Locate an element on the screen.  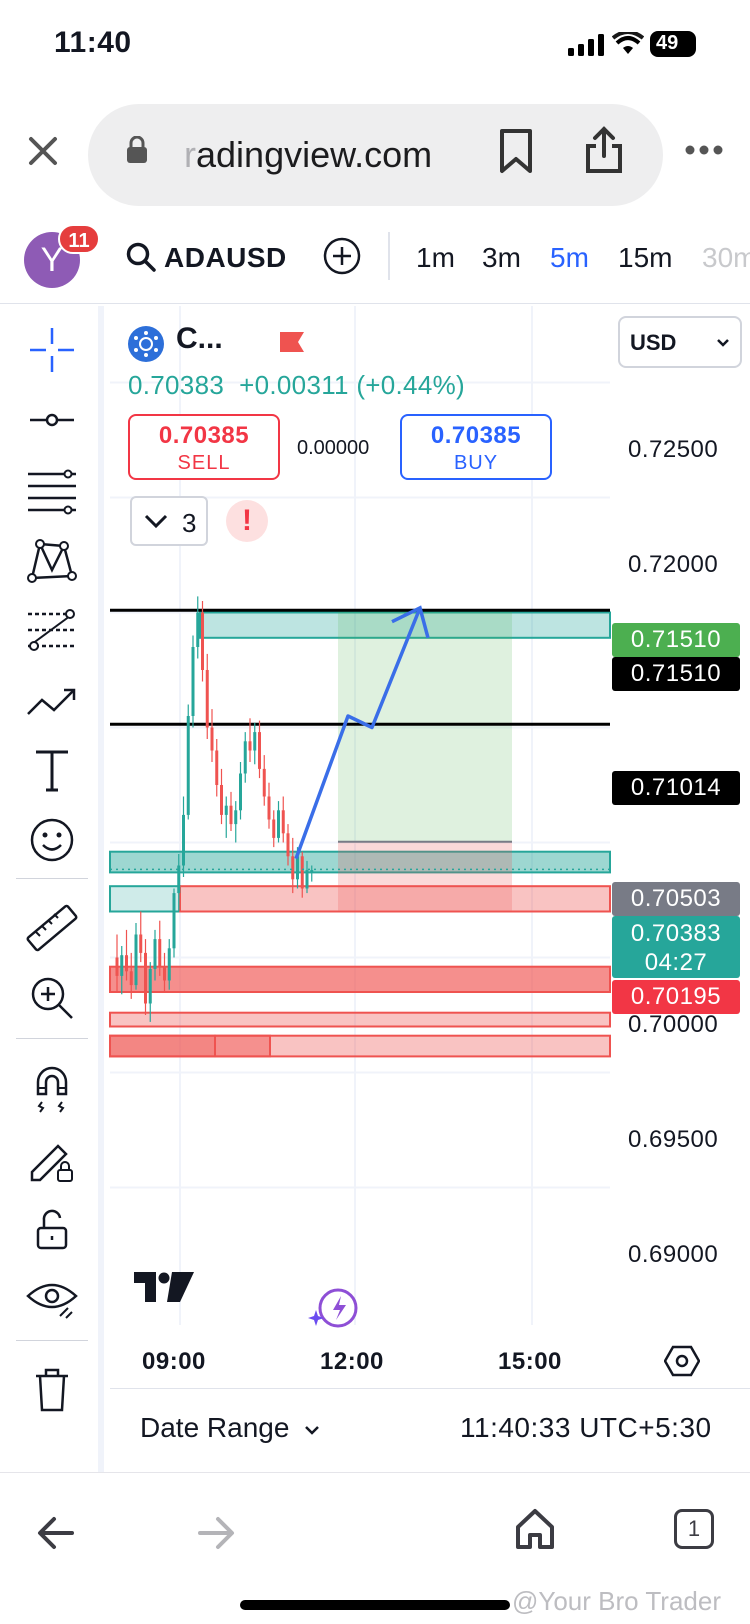
address-bar is located at coordinates (375, 155).